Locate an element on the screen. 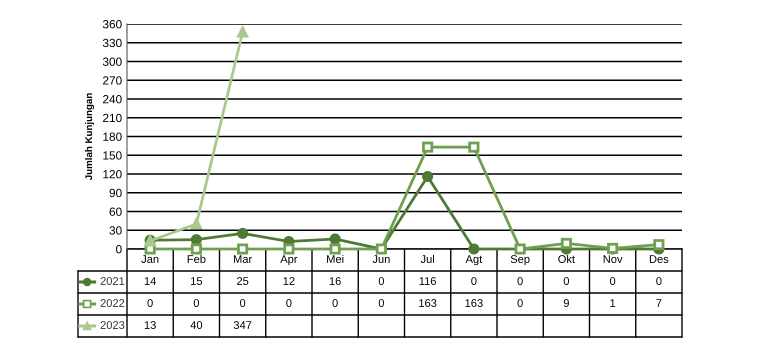  x-tick-label: Des is located at coordinates (659, 259).